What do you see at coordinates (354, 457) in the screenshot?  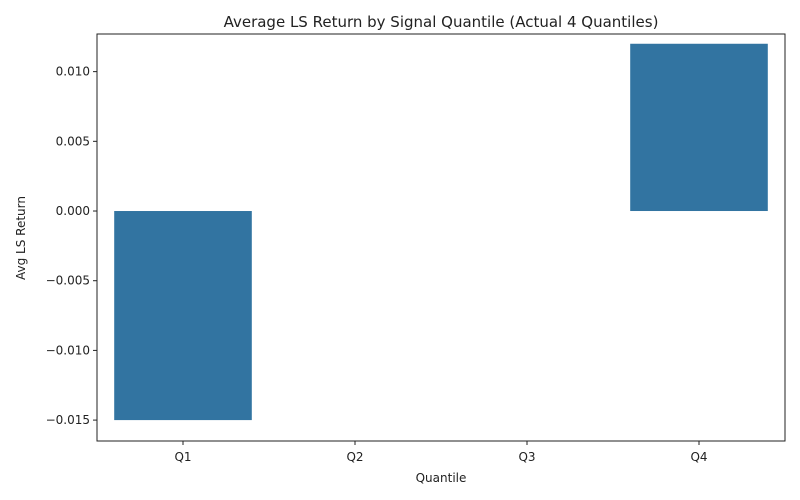 I see `x-tick-label: Q2` at bounding box center [354, 457].